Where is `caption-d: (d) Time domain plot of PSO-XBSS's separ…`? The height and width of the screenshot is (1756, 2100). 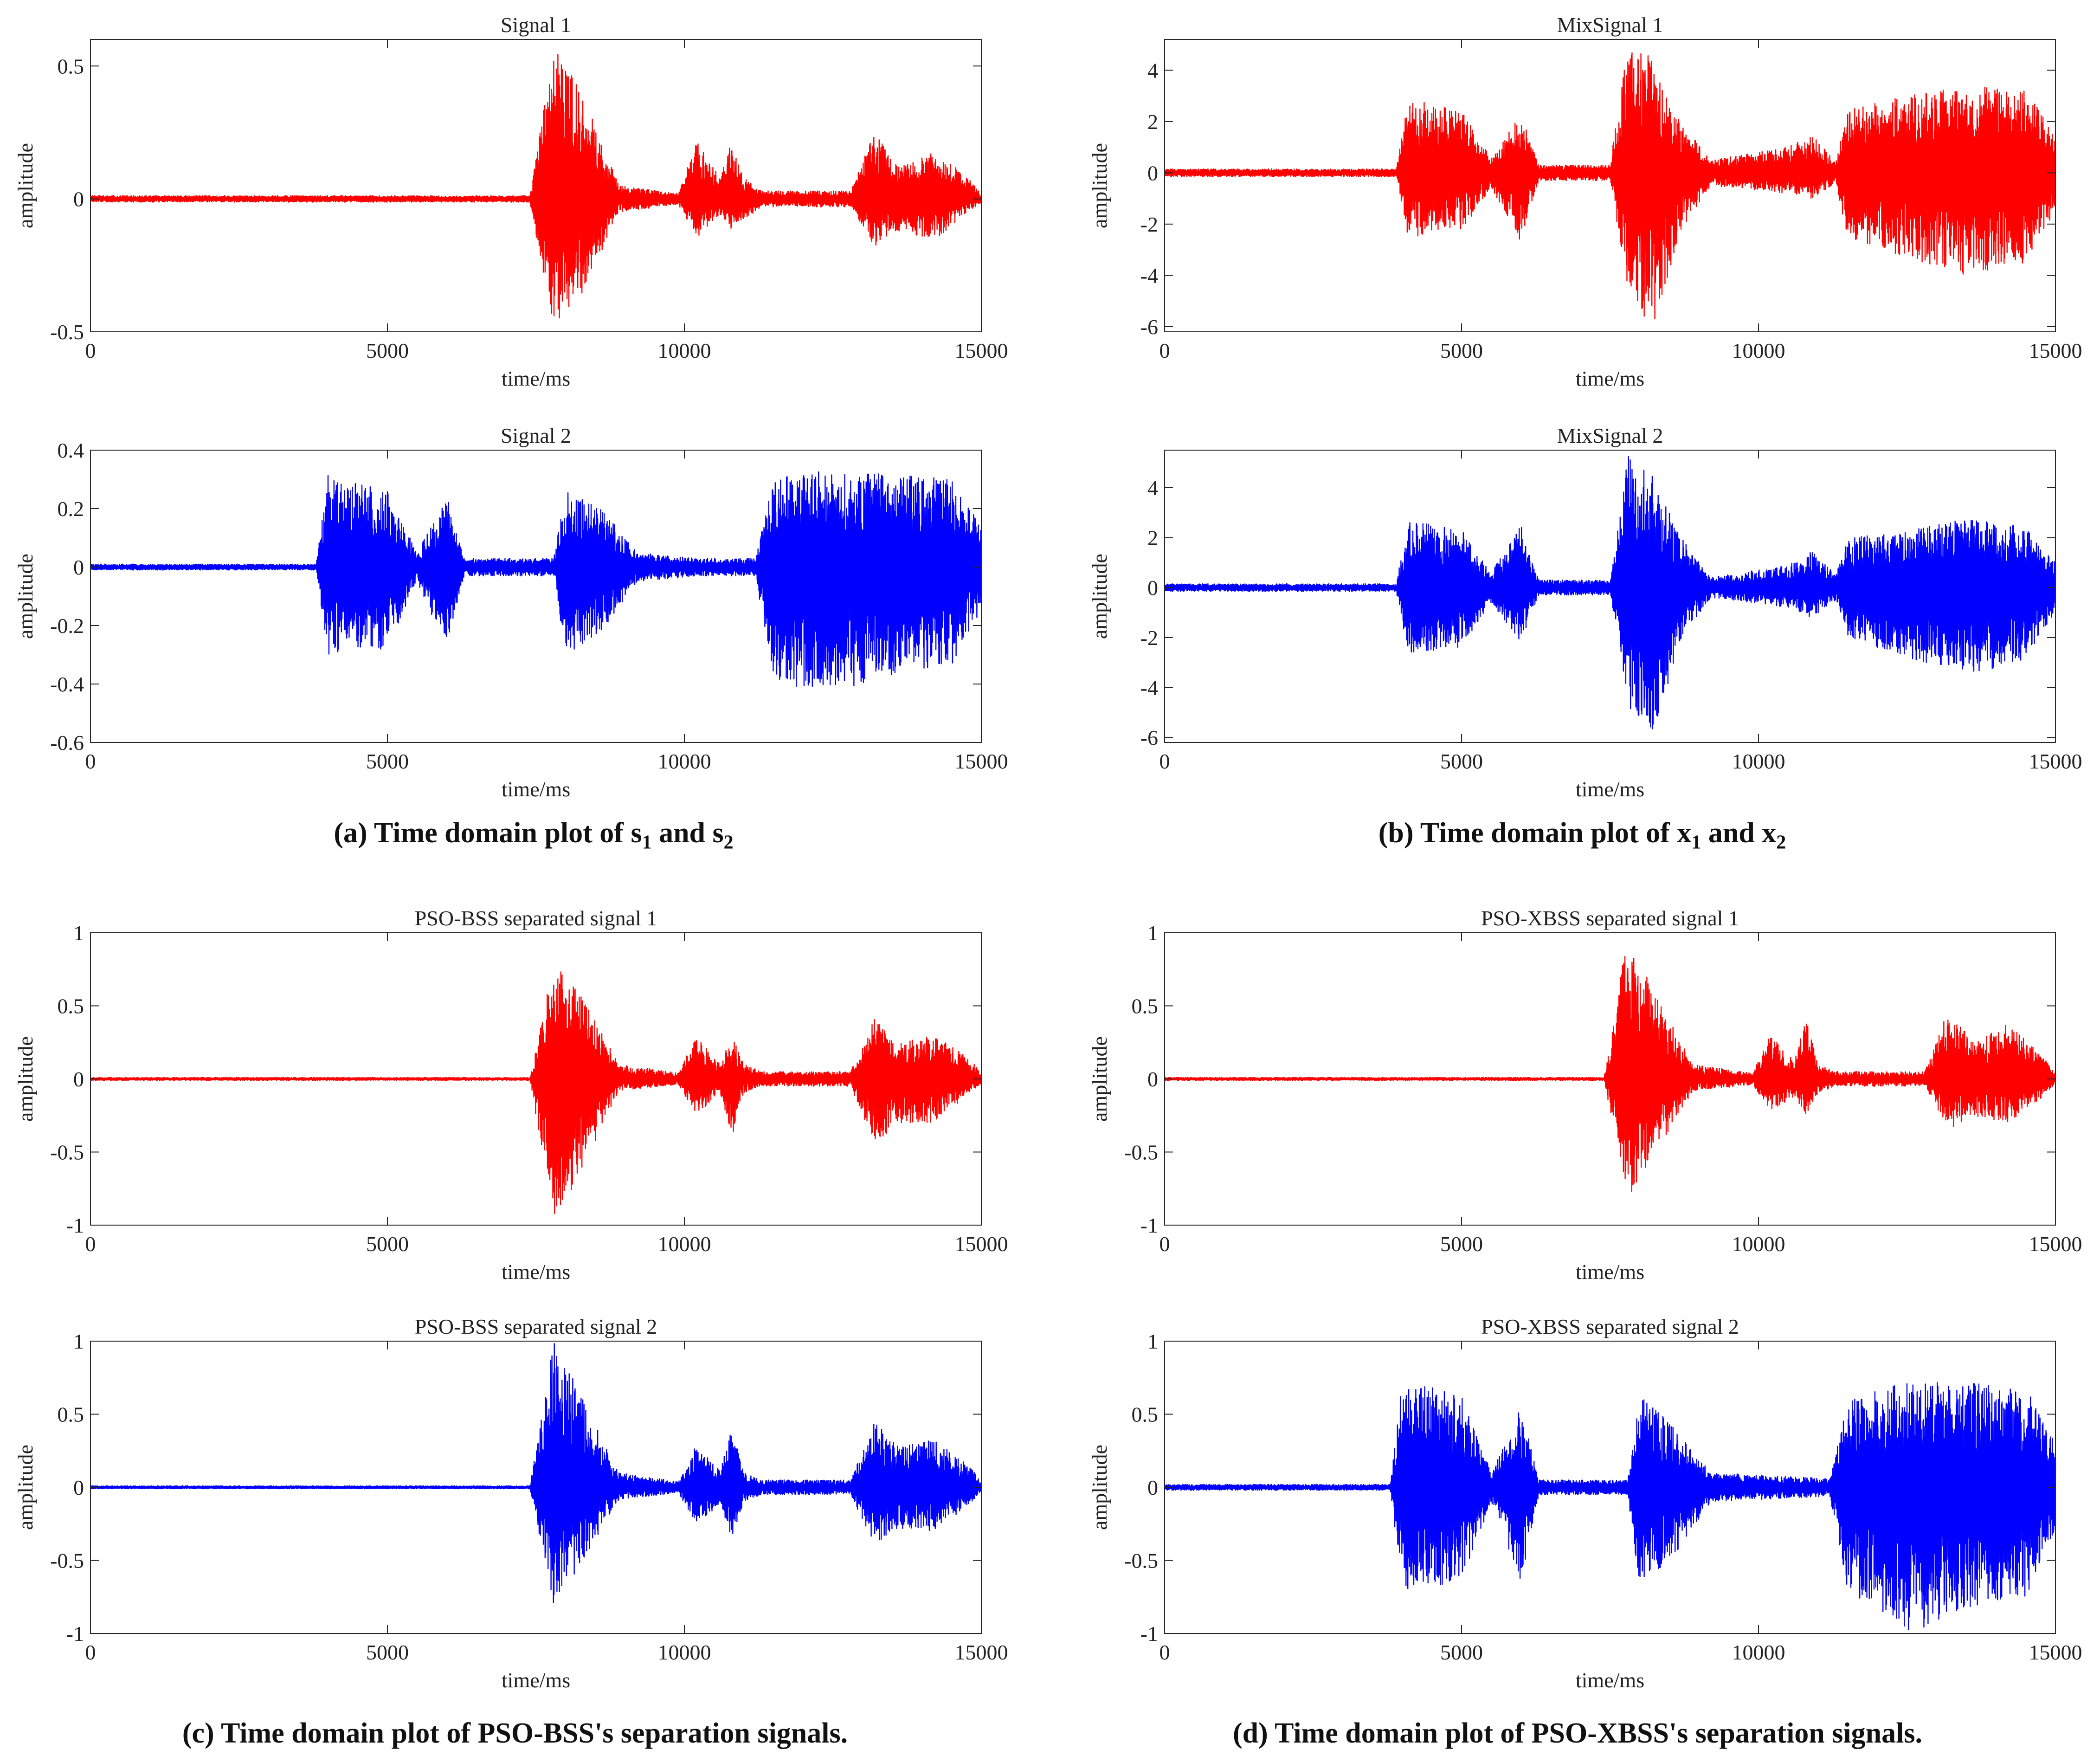 caption-d: (d) Time domain plot of PSO-XBSS's separ… is located at coordinates (1578, 1733).